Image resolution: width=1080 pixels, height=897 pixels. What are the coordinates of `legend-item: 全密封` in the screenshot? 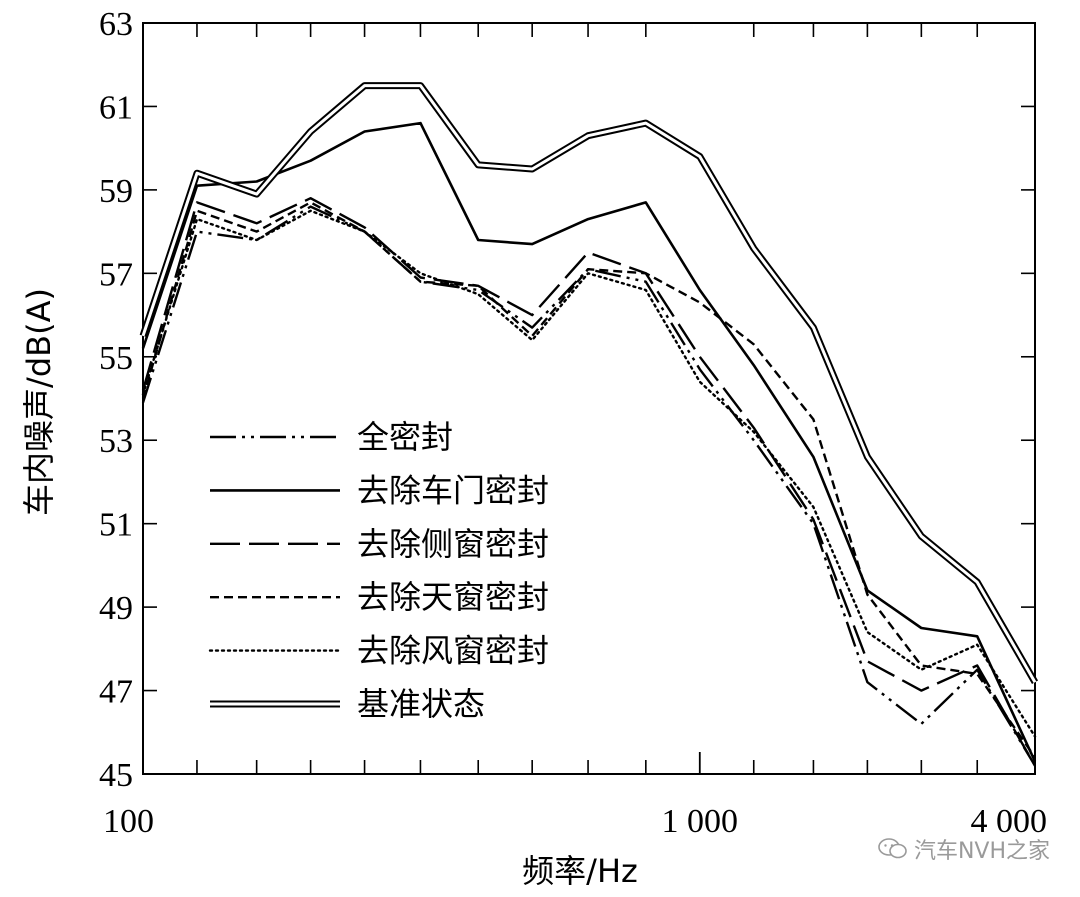 It's located at (331, 437).